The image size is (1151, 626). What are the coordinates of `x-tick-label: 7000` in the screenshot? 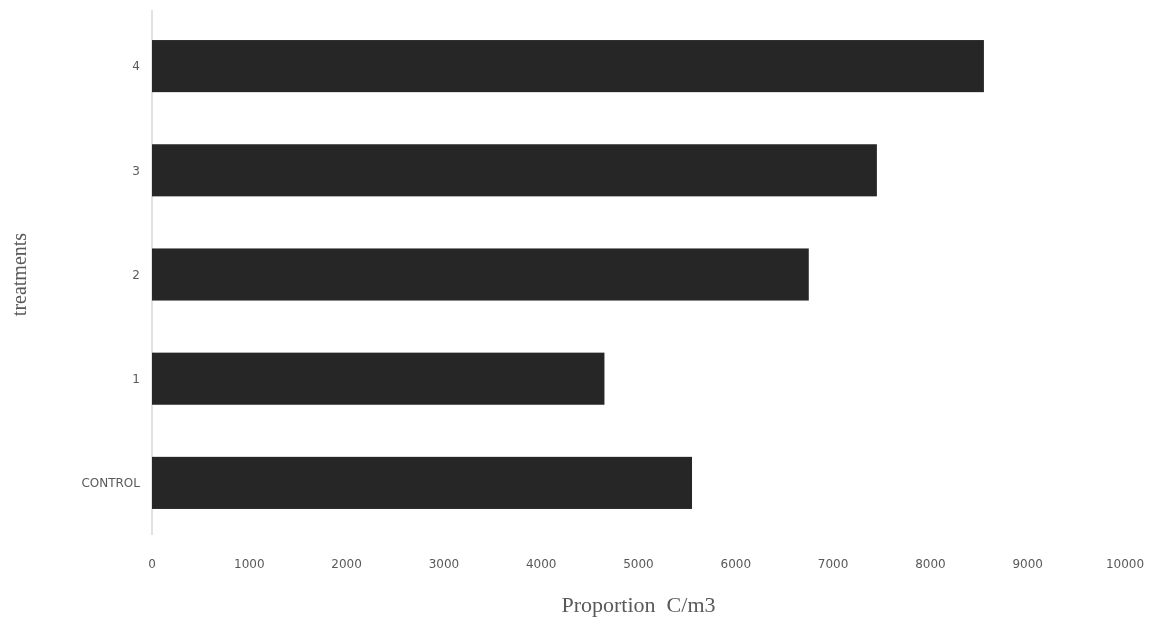 It's located at (833, 564).